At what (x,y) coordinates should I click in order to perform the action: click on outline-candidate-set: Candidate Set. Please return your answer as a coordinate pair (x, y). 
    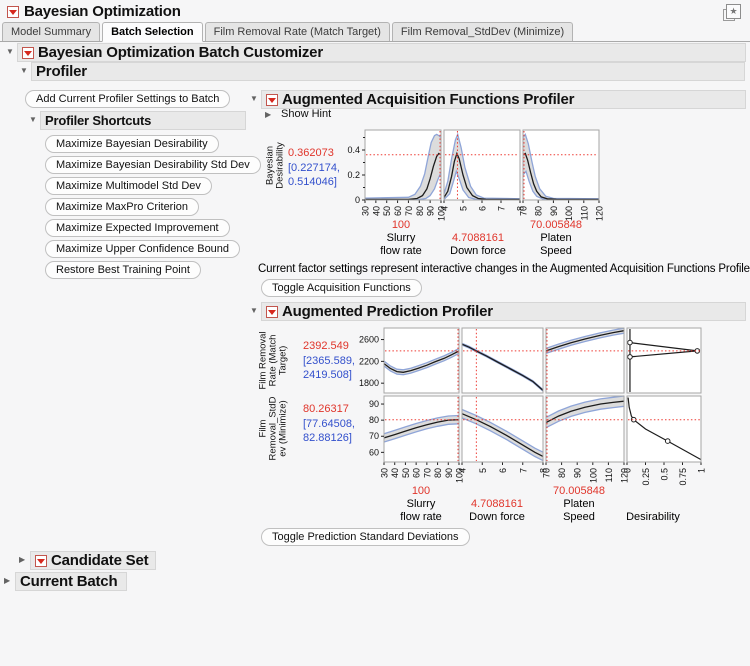
    Looking at the image, I should click on (93, 560).